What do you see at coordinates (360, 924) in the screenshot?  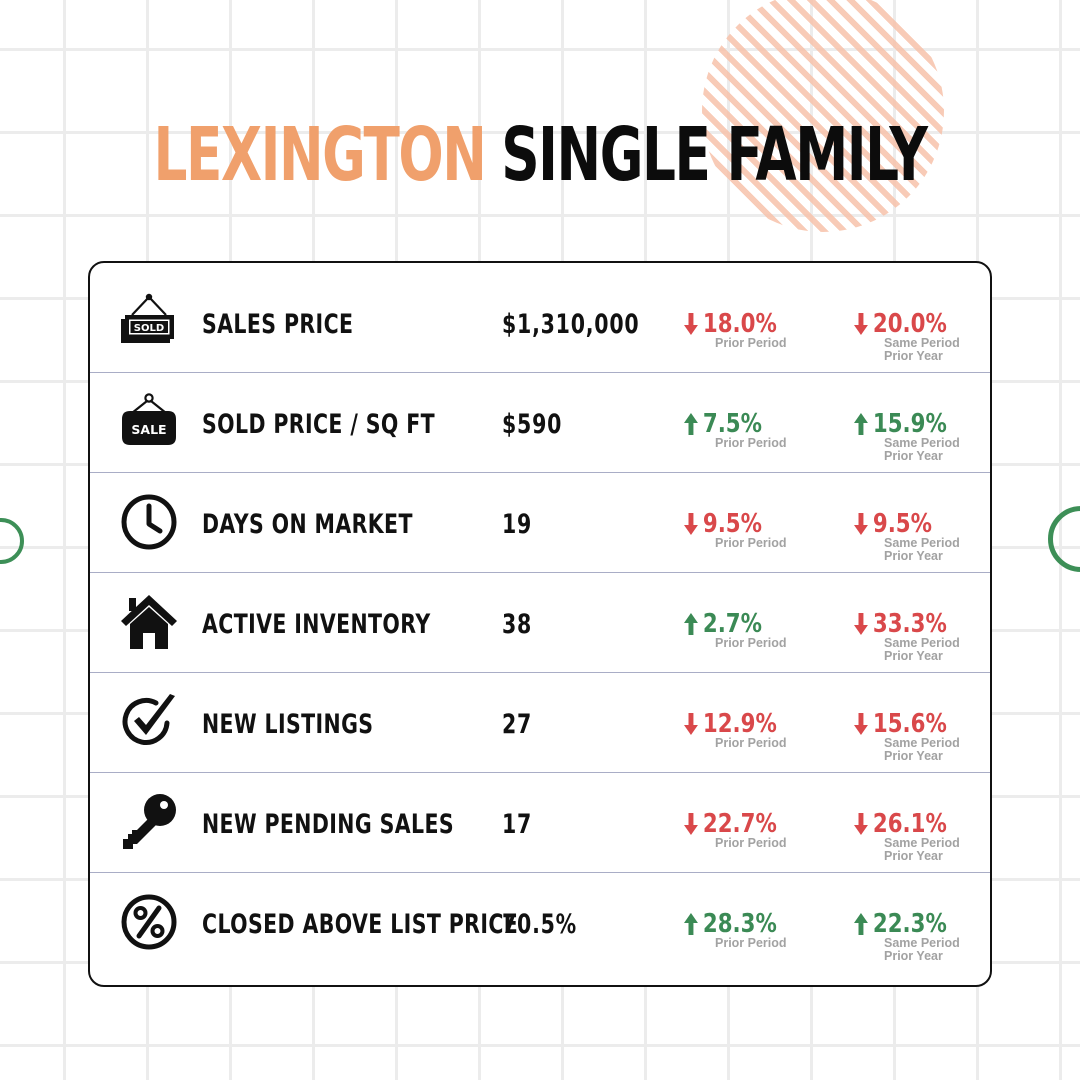 I see `stat-label: CLOSED ABOVE LIST PRICE` at bounding box center [360, 924].